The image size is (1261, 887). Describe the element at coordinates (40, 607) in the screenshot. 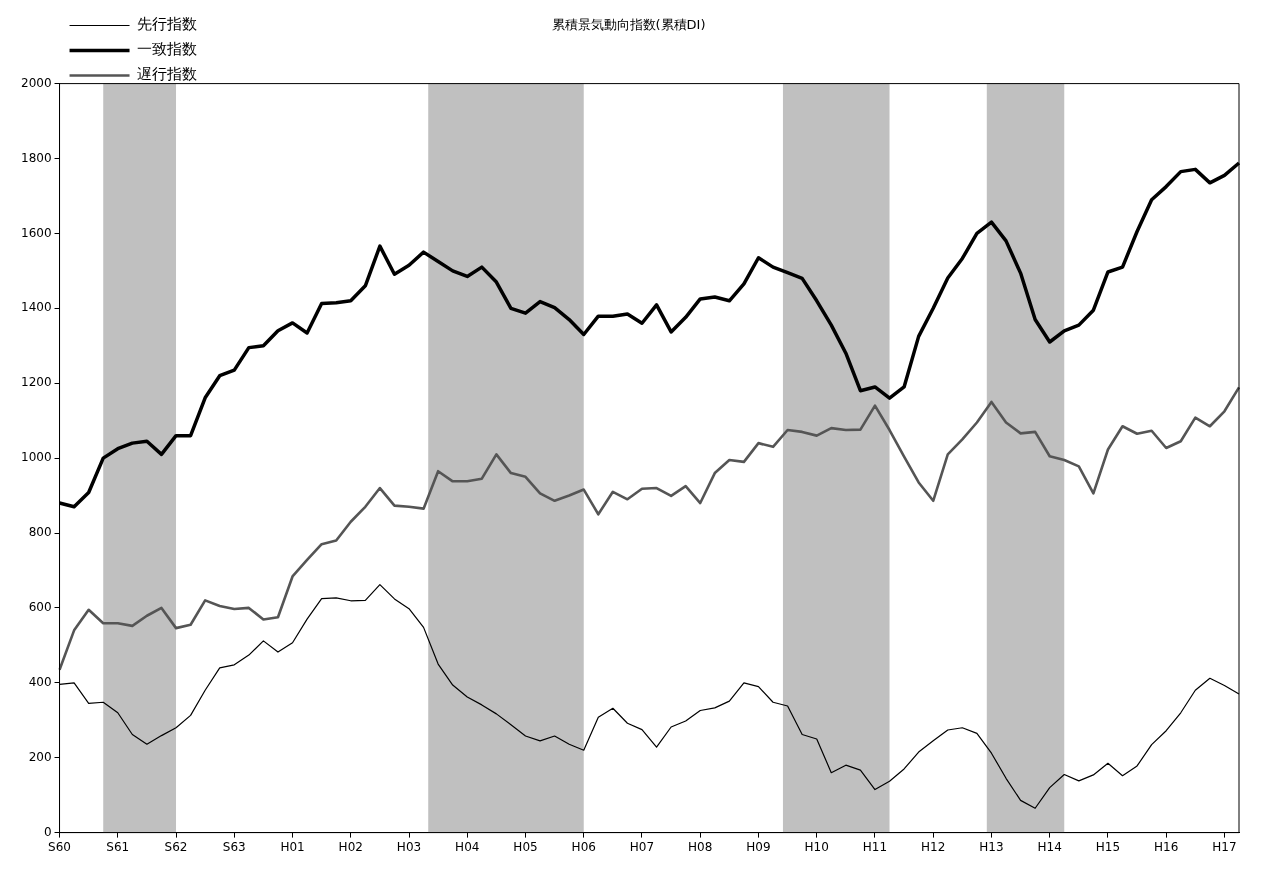

I see `y-tick-label: 600` at that location.